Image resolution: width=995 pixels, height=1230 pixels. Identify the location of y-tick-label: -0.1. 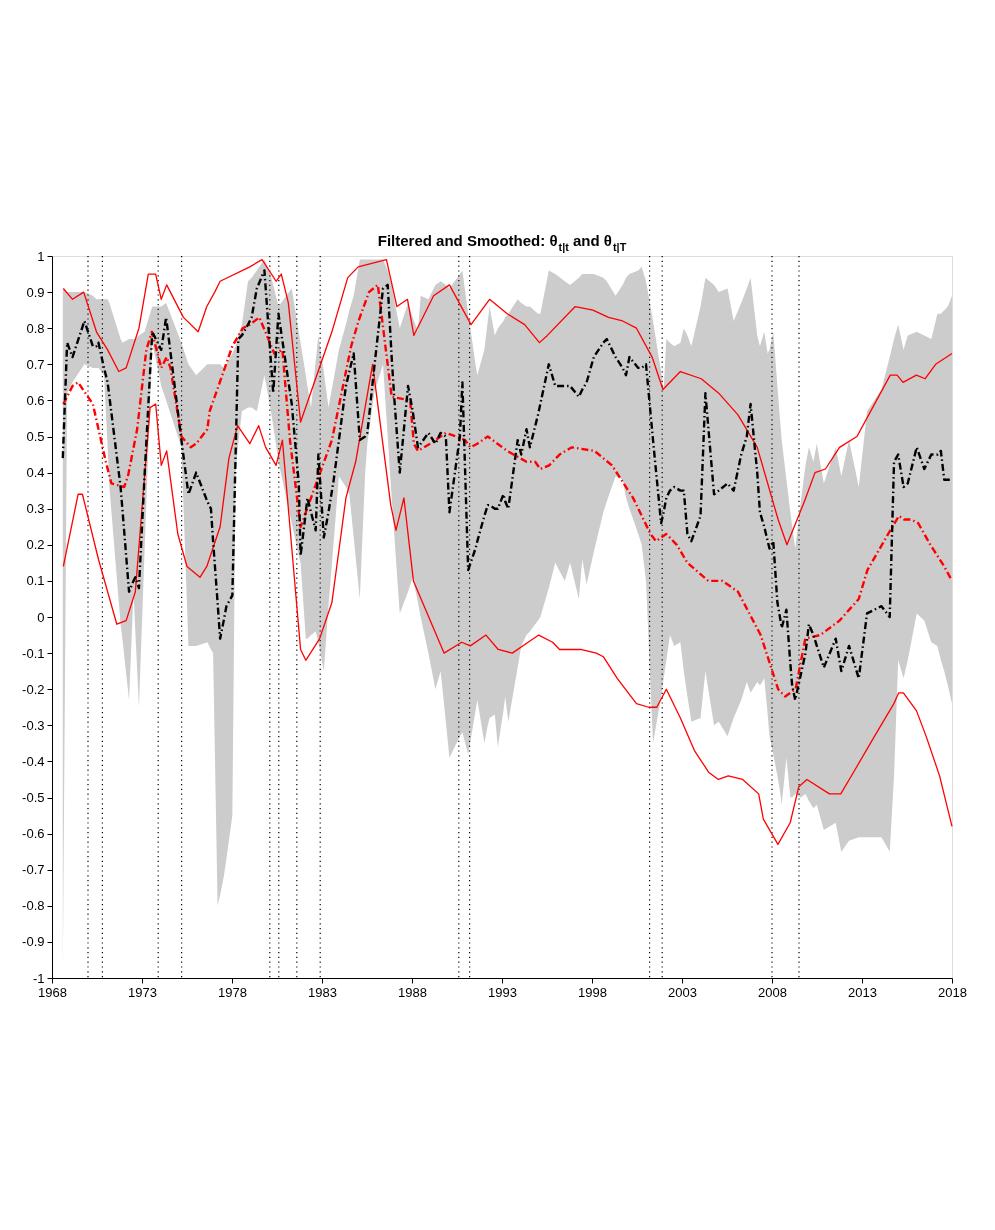
(33, 653).